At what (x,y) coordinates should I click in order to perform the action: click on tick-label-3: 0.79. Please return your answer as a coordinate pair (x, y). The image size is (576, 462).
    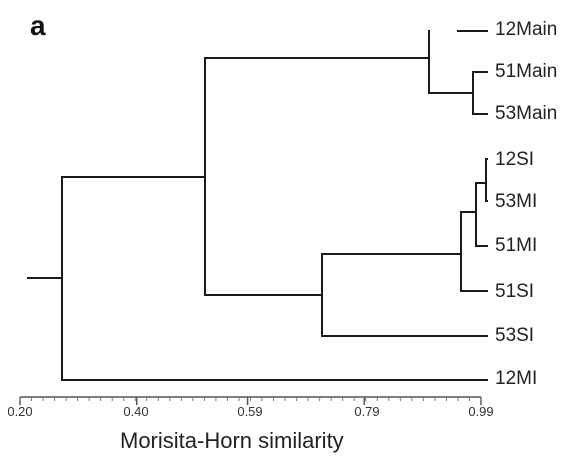
    Looking at the image, I should click on (367, 411).